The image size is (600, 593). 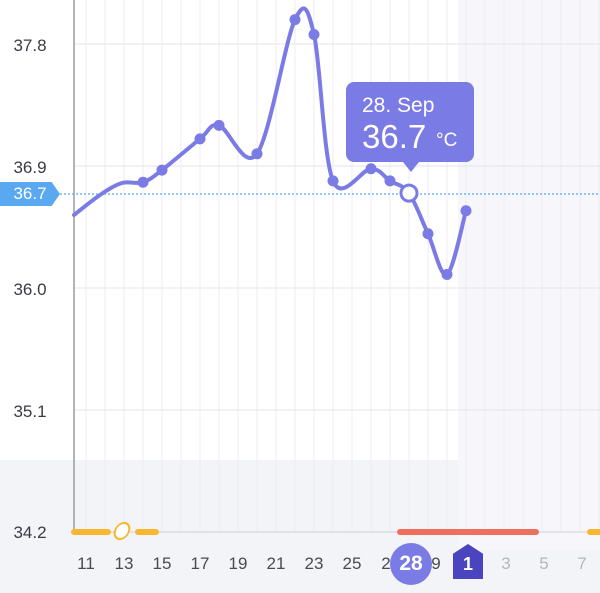 What do you see at coordinates (409, 193) in the screenshot?
I see `selected-data-point` at bounding box center [409, 193].